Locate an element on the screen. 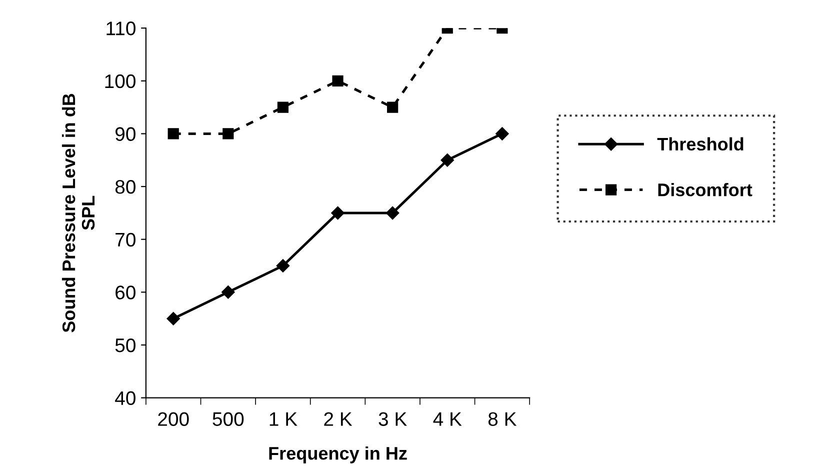 This screenshot has height=468, width=834. legend-label: Discomfort is located at coordinates (705, 189).